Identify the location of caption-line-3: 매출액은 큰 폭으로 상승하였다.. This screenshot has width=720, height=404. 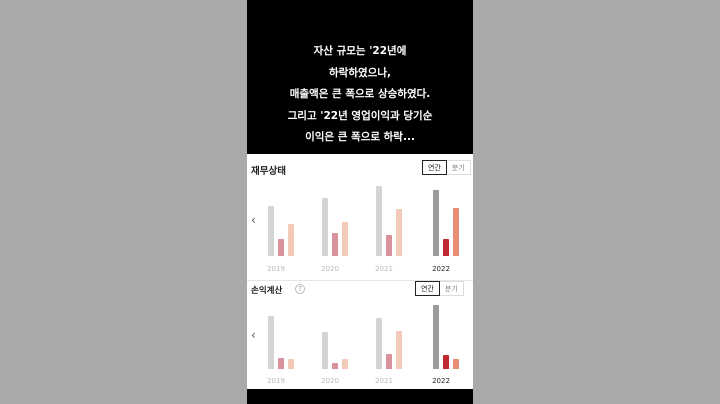
(360, 94).